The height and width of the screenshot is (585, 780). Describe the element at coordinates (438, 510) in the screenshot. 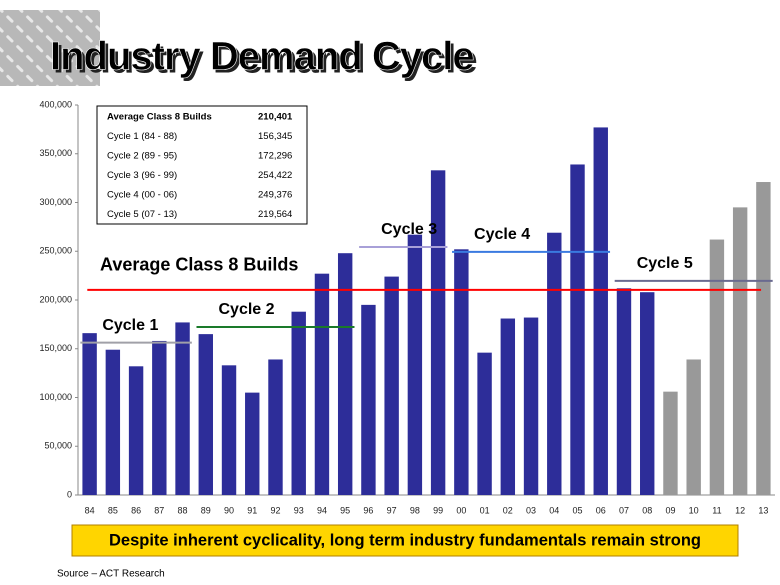

I see `x-tick-label: 99` at that location.